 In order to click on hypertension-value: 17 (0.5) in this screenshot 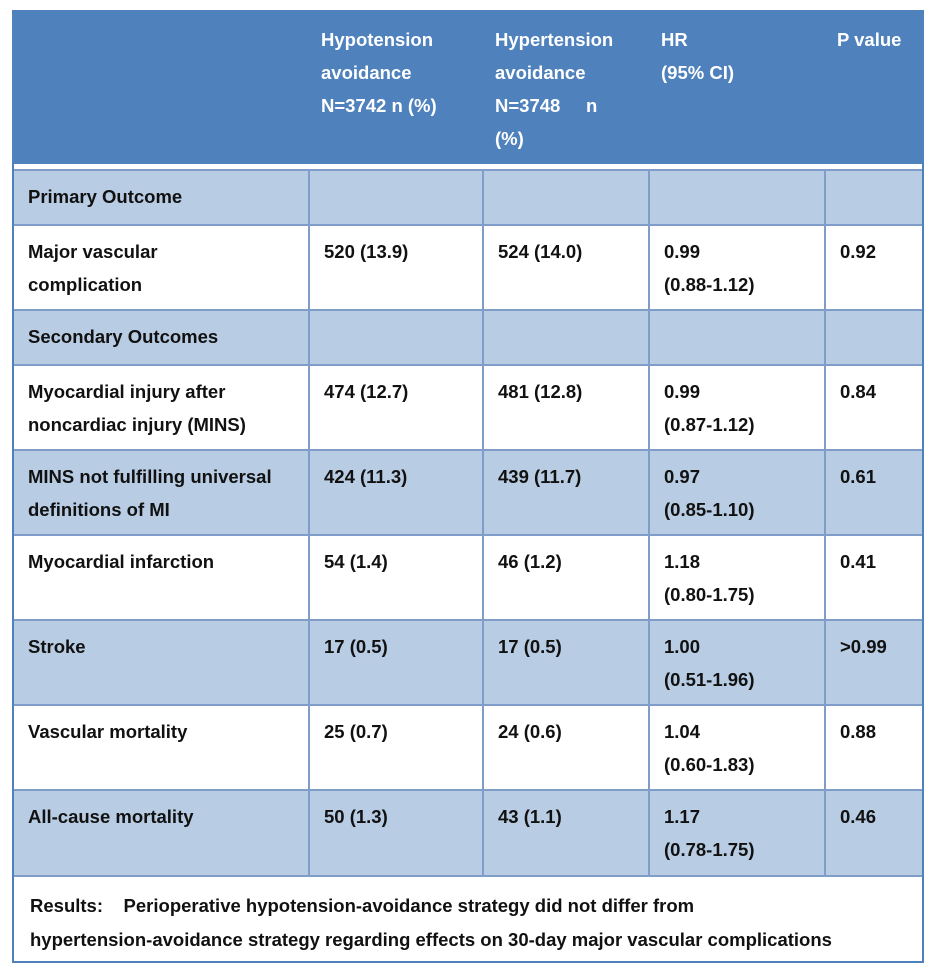, I will do `click(565, 662)`.